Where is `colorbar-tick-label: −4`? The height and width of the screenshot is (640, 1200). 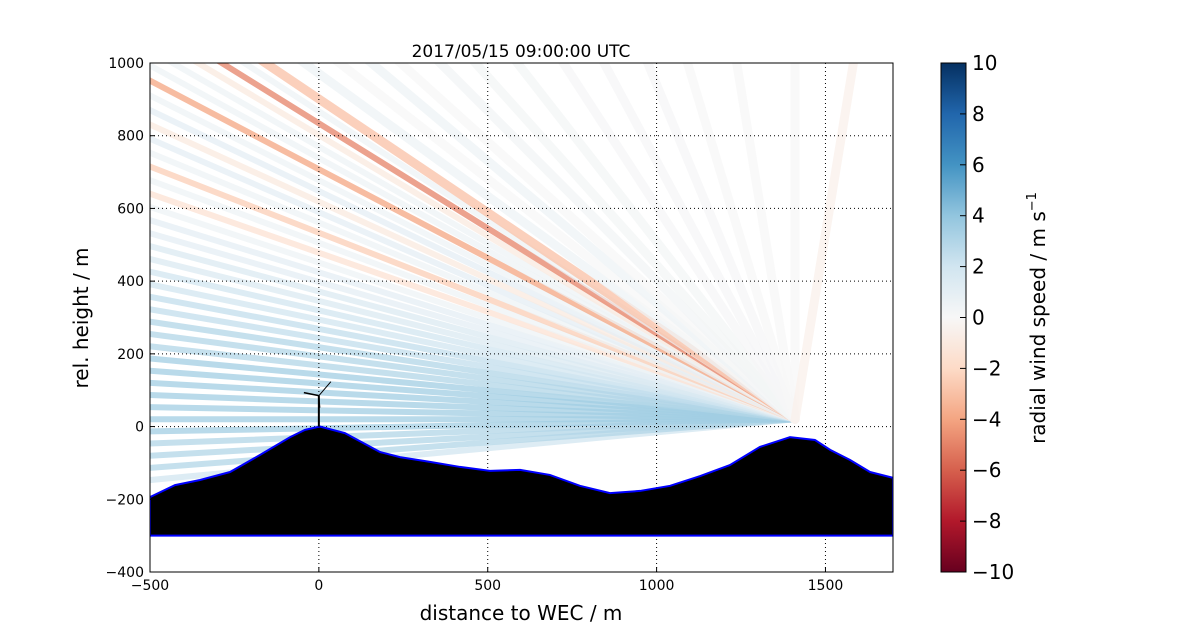
colorbar-tick-label: −4 is located at coordinates (986, 419).